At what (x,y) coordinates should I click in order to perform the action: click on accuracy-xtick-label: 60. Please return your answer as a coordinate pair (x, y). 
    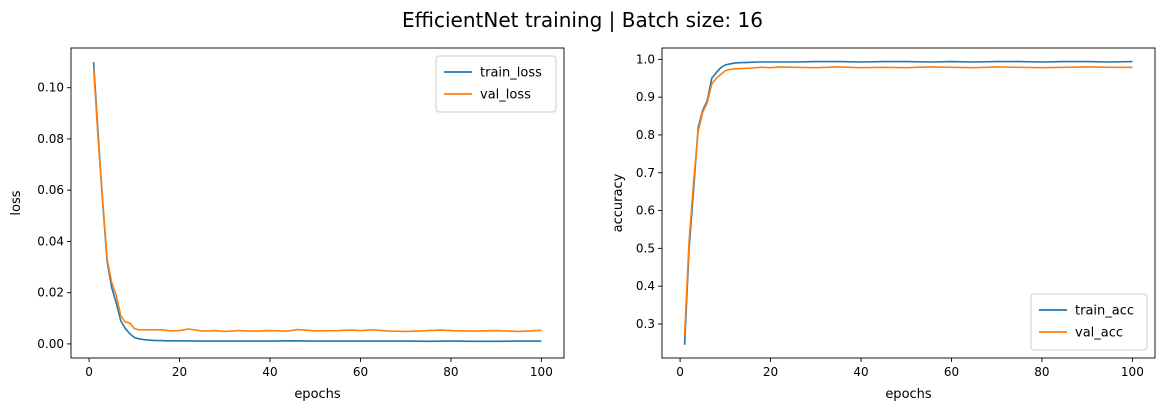
    Looking at the image, I should click on (951, 372).